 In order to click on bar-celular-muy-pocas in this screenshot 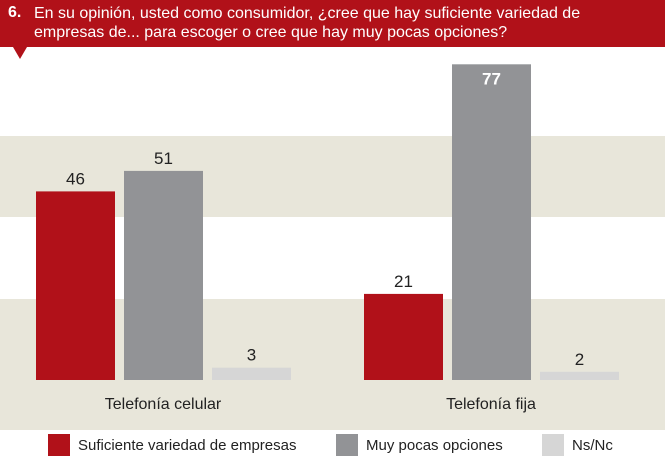, I will do `click(163, 275)`.